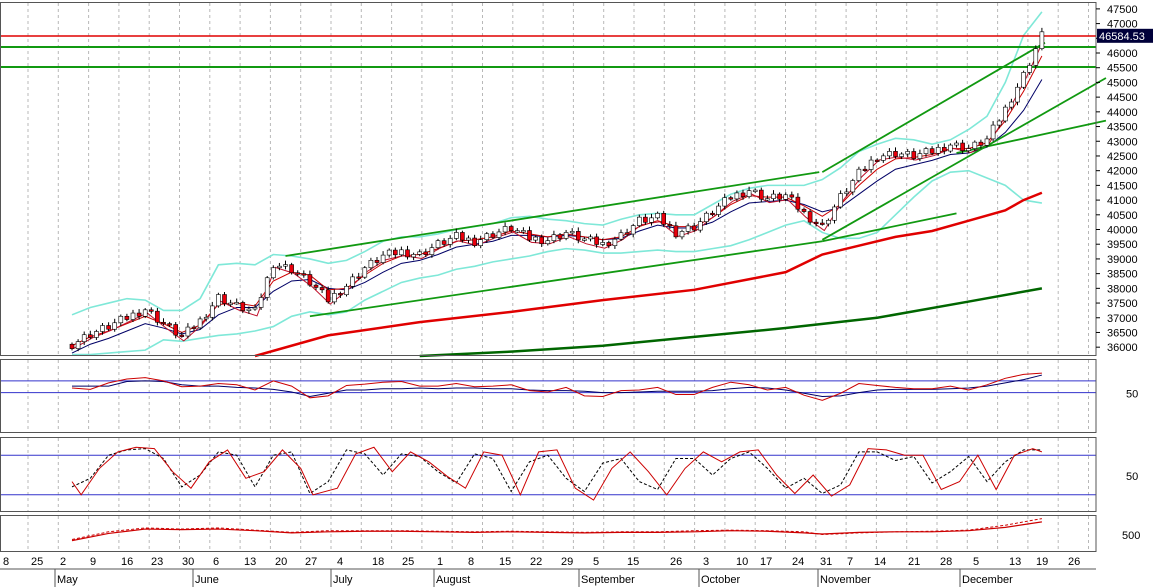  What do you see at coordinates (1122, 319) in the screenshot?
I see `y-tick-label: 37000` at bounding box center [1122, 319].